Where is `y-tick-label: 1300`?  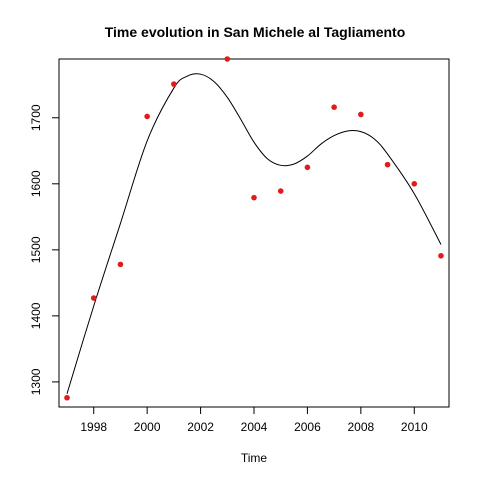 y-tick-label: 1300 is located at coordinates (36, 381).